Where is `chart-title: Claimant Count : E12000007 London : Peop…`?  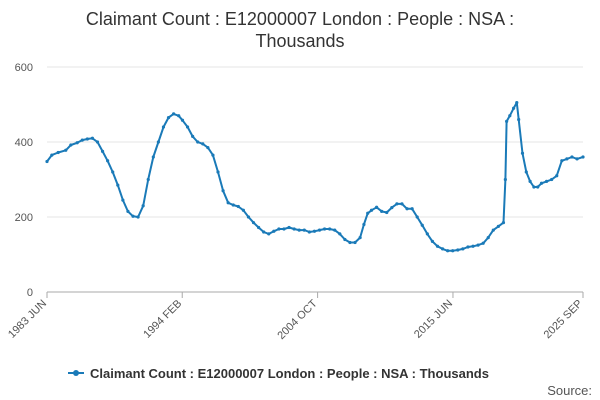
chart-title: Claimant Count : E12000007 London : Peop… is located at coordinates (300, 30).